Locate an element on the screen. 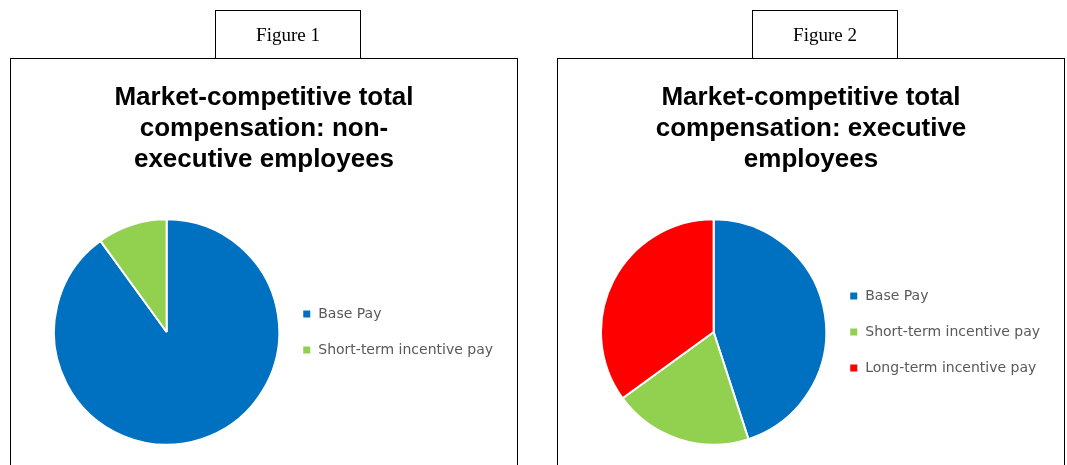 The width and height of the screenshot is (1067, 465). caption: Figure 2 is located at coordinates (825, 34).